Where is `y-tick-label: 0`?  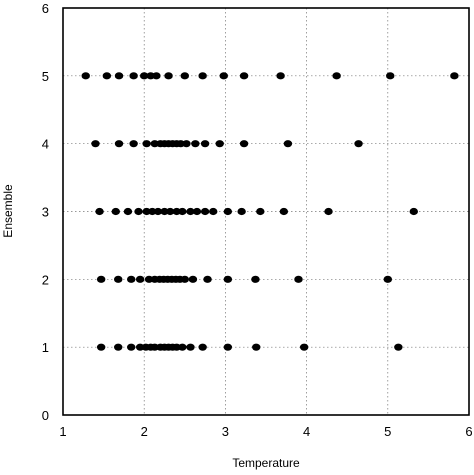
y-tick-label: 0 is located at coordinates (45, 415).